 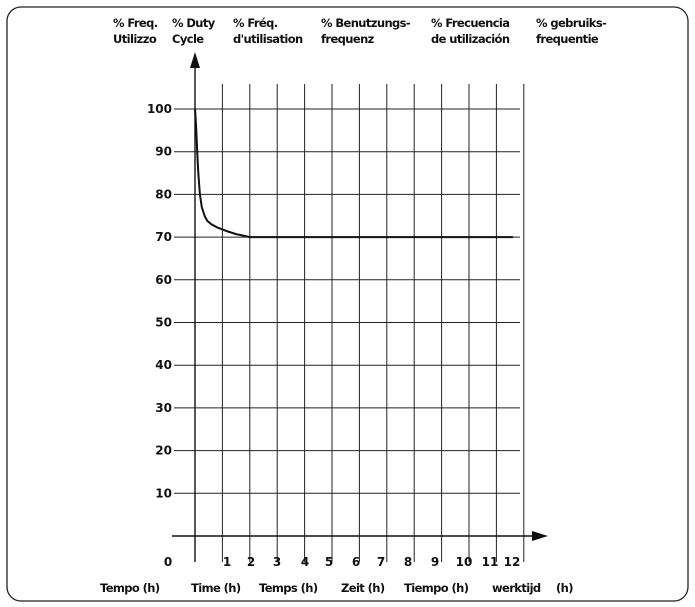 What do you see at coordinates (251, 562) in the screenshot?
I see `x-tick-label-2: 2` at bounding box center [251, 562].